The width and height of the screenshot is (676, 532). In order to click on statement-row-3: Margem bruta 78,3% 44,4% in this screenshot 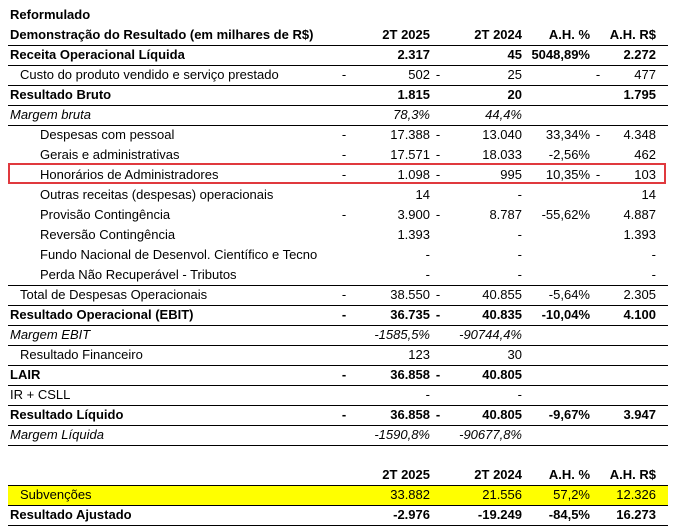, I will do `click(338, 115)`.